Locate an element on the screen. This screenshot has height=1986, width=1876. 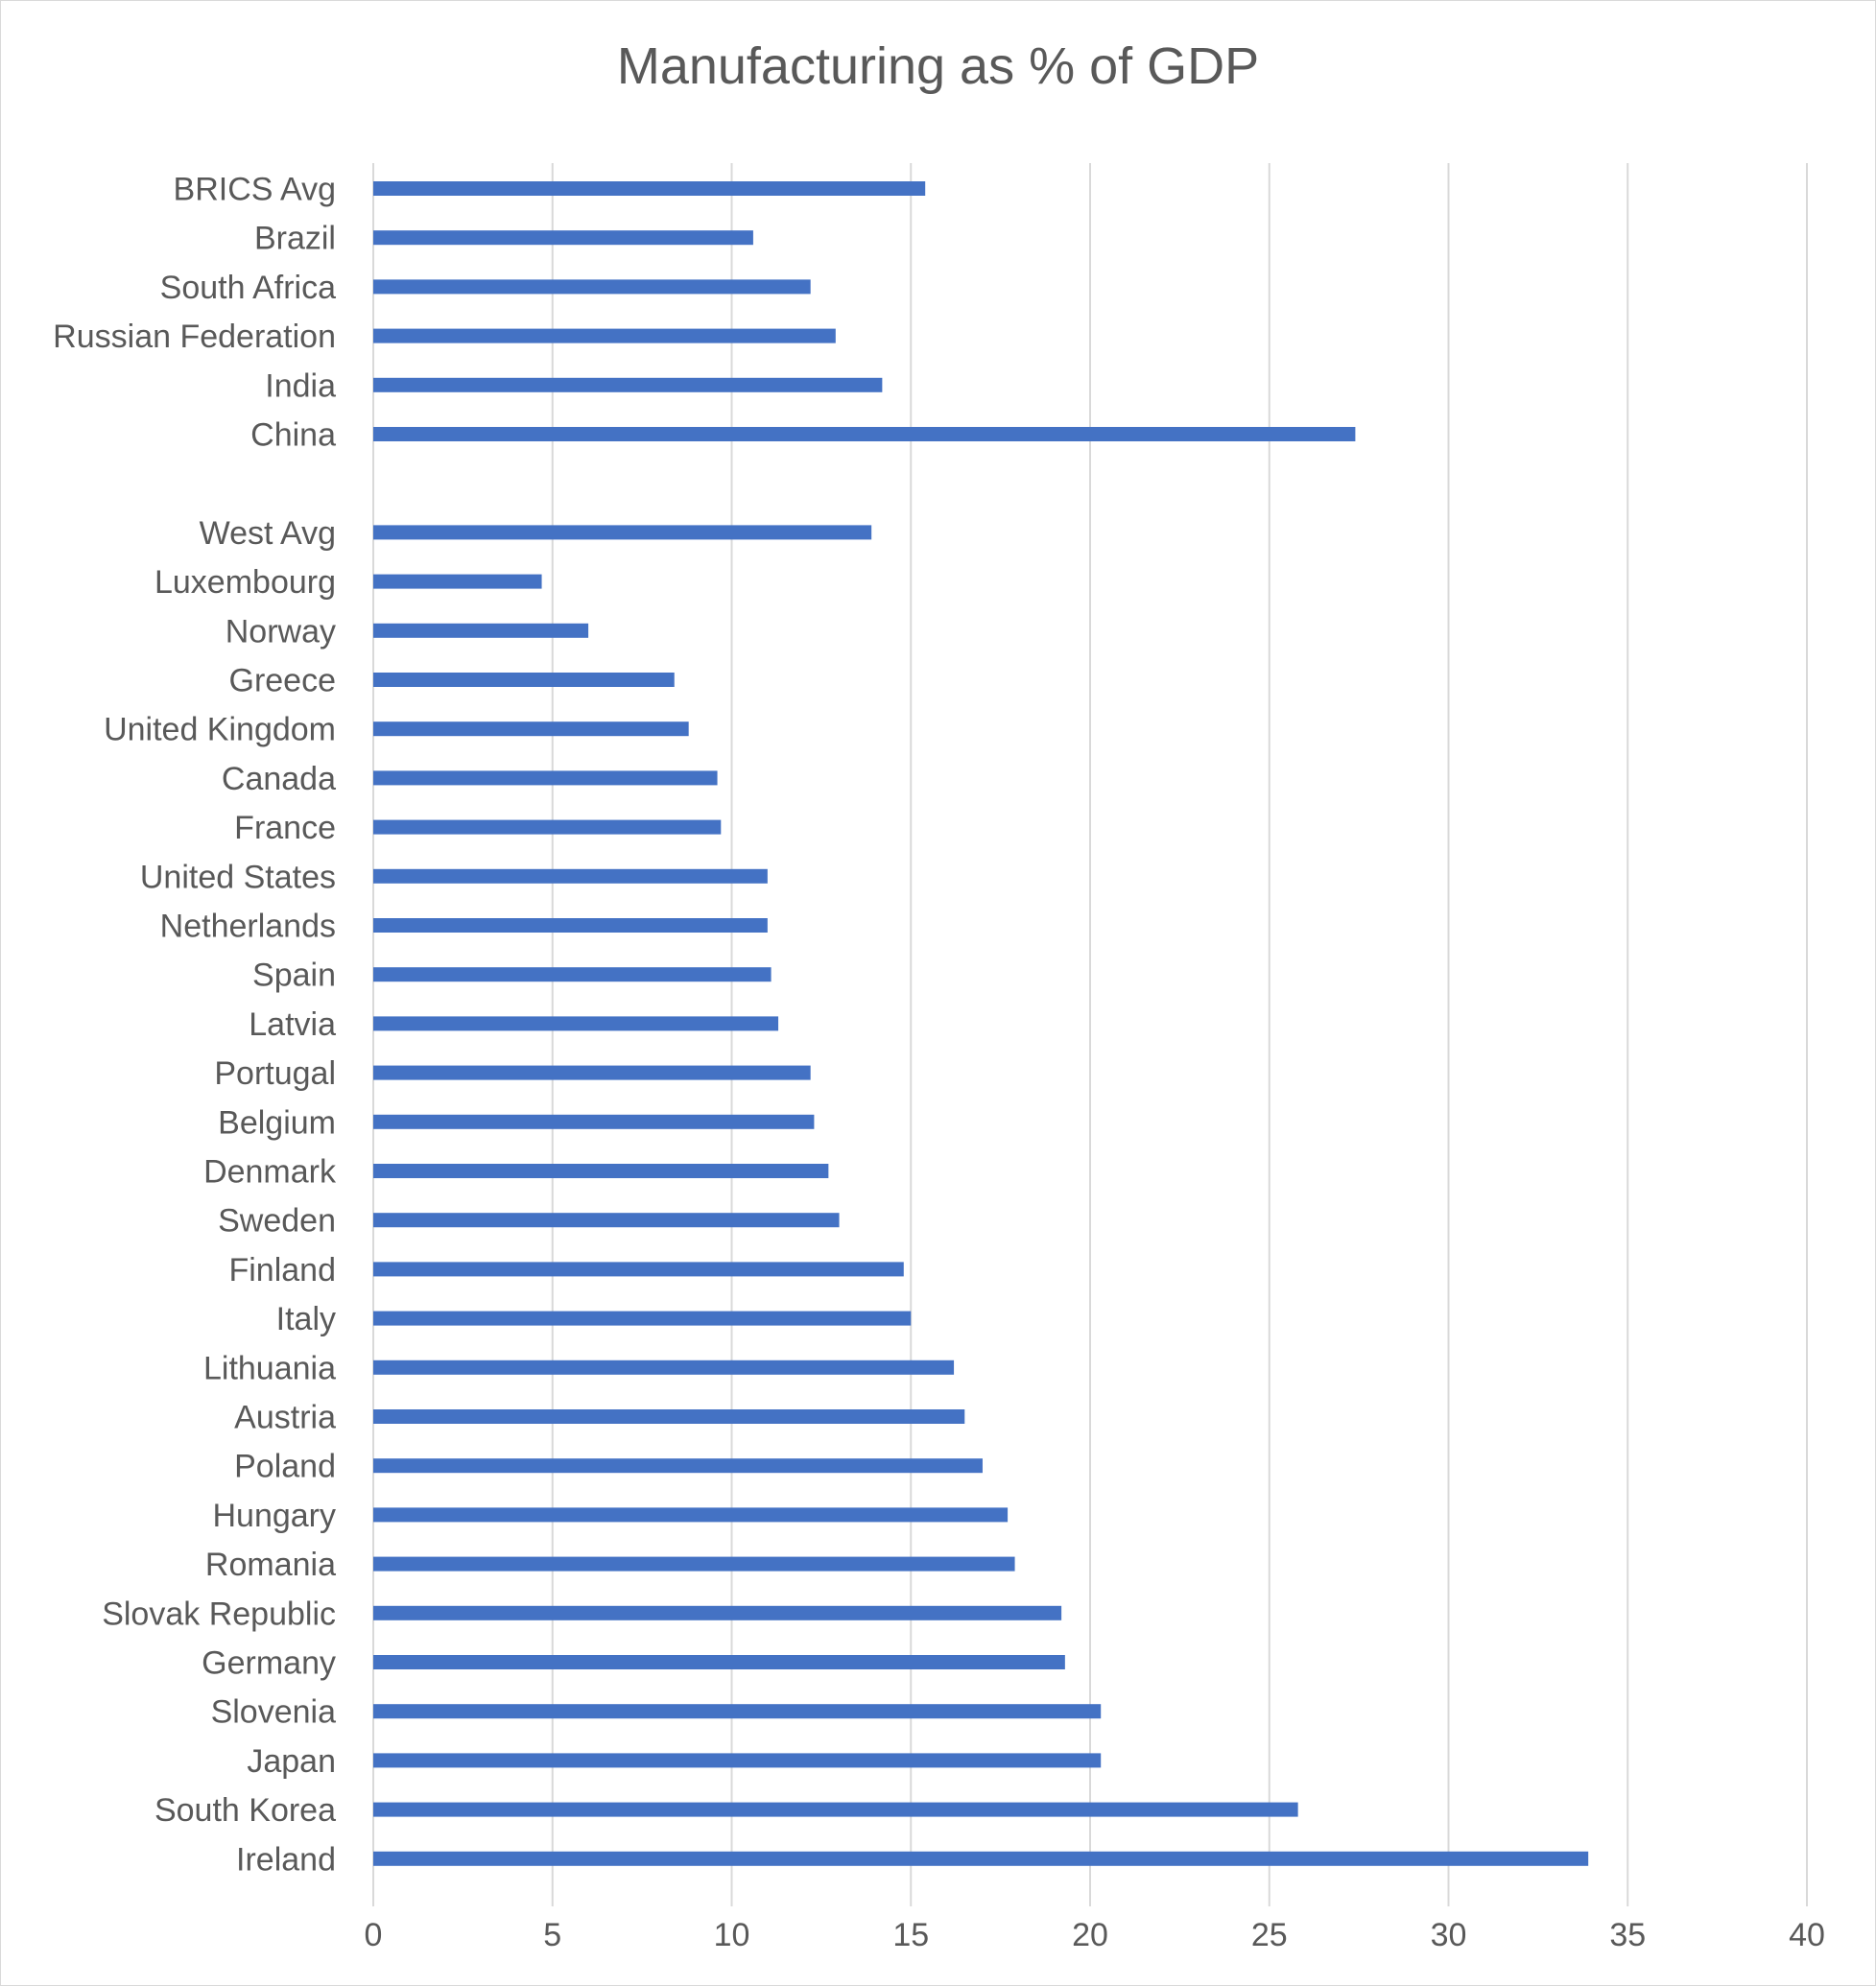
category-label: China is located at coordinates (293, 435).